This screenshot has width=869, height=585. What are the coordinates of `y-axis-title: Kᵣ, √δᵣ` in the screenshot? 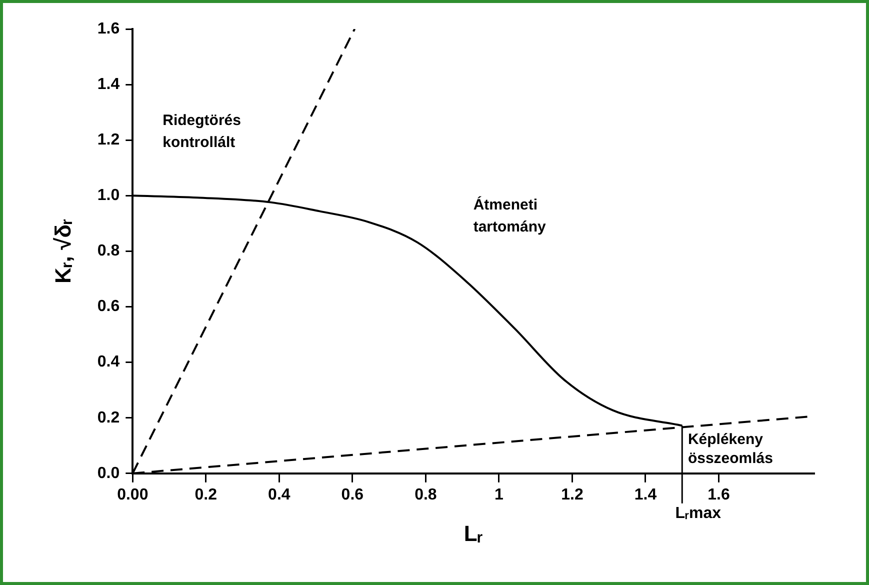 It's located at (63, 251).